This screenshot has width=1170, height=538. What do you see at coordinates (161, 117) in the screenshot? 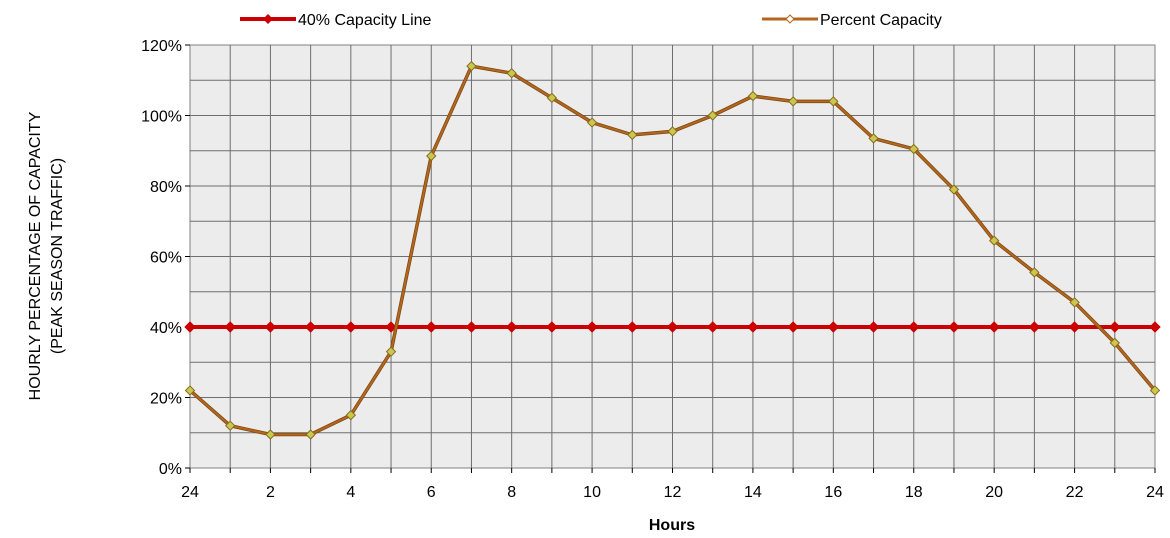
I see `y-tick-label: 100%` at bounding box center [161, 117].